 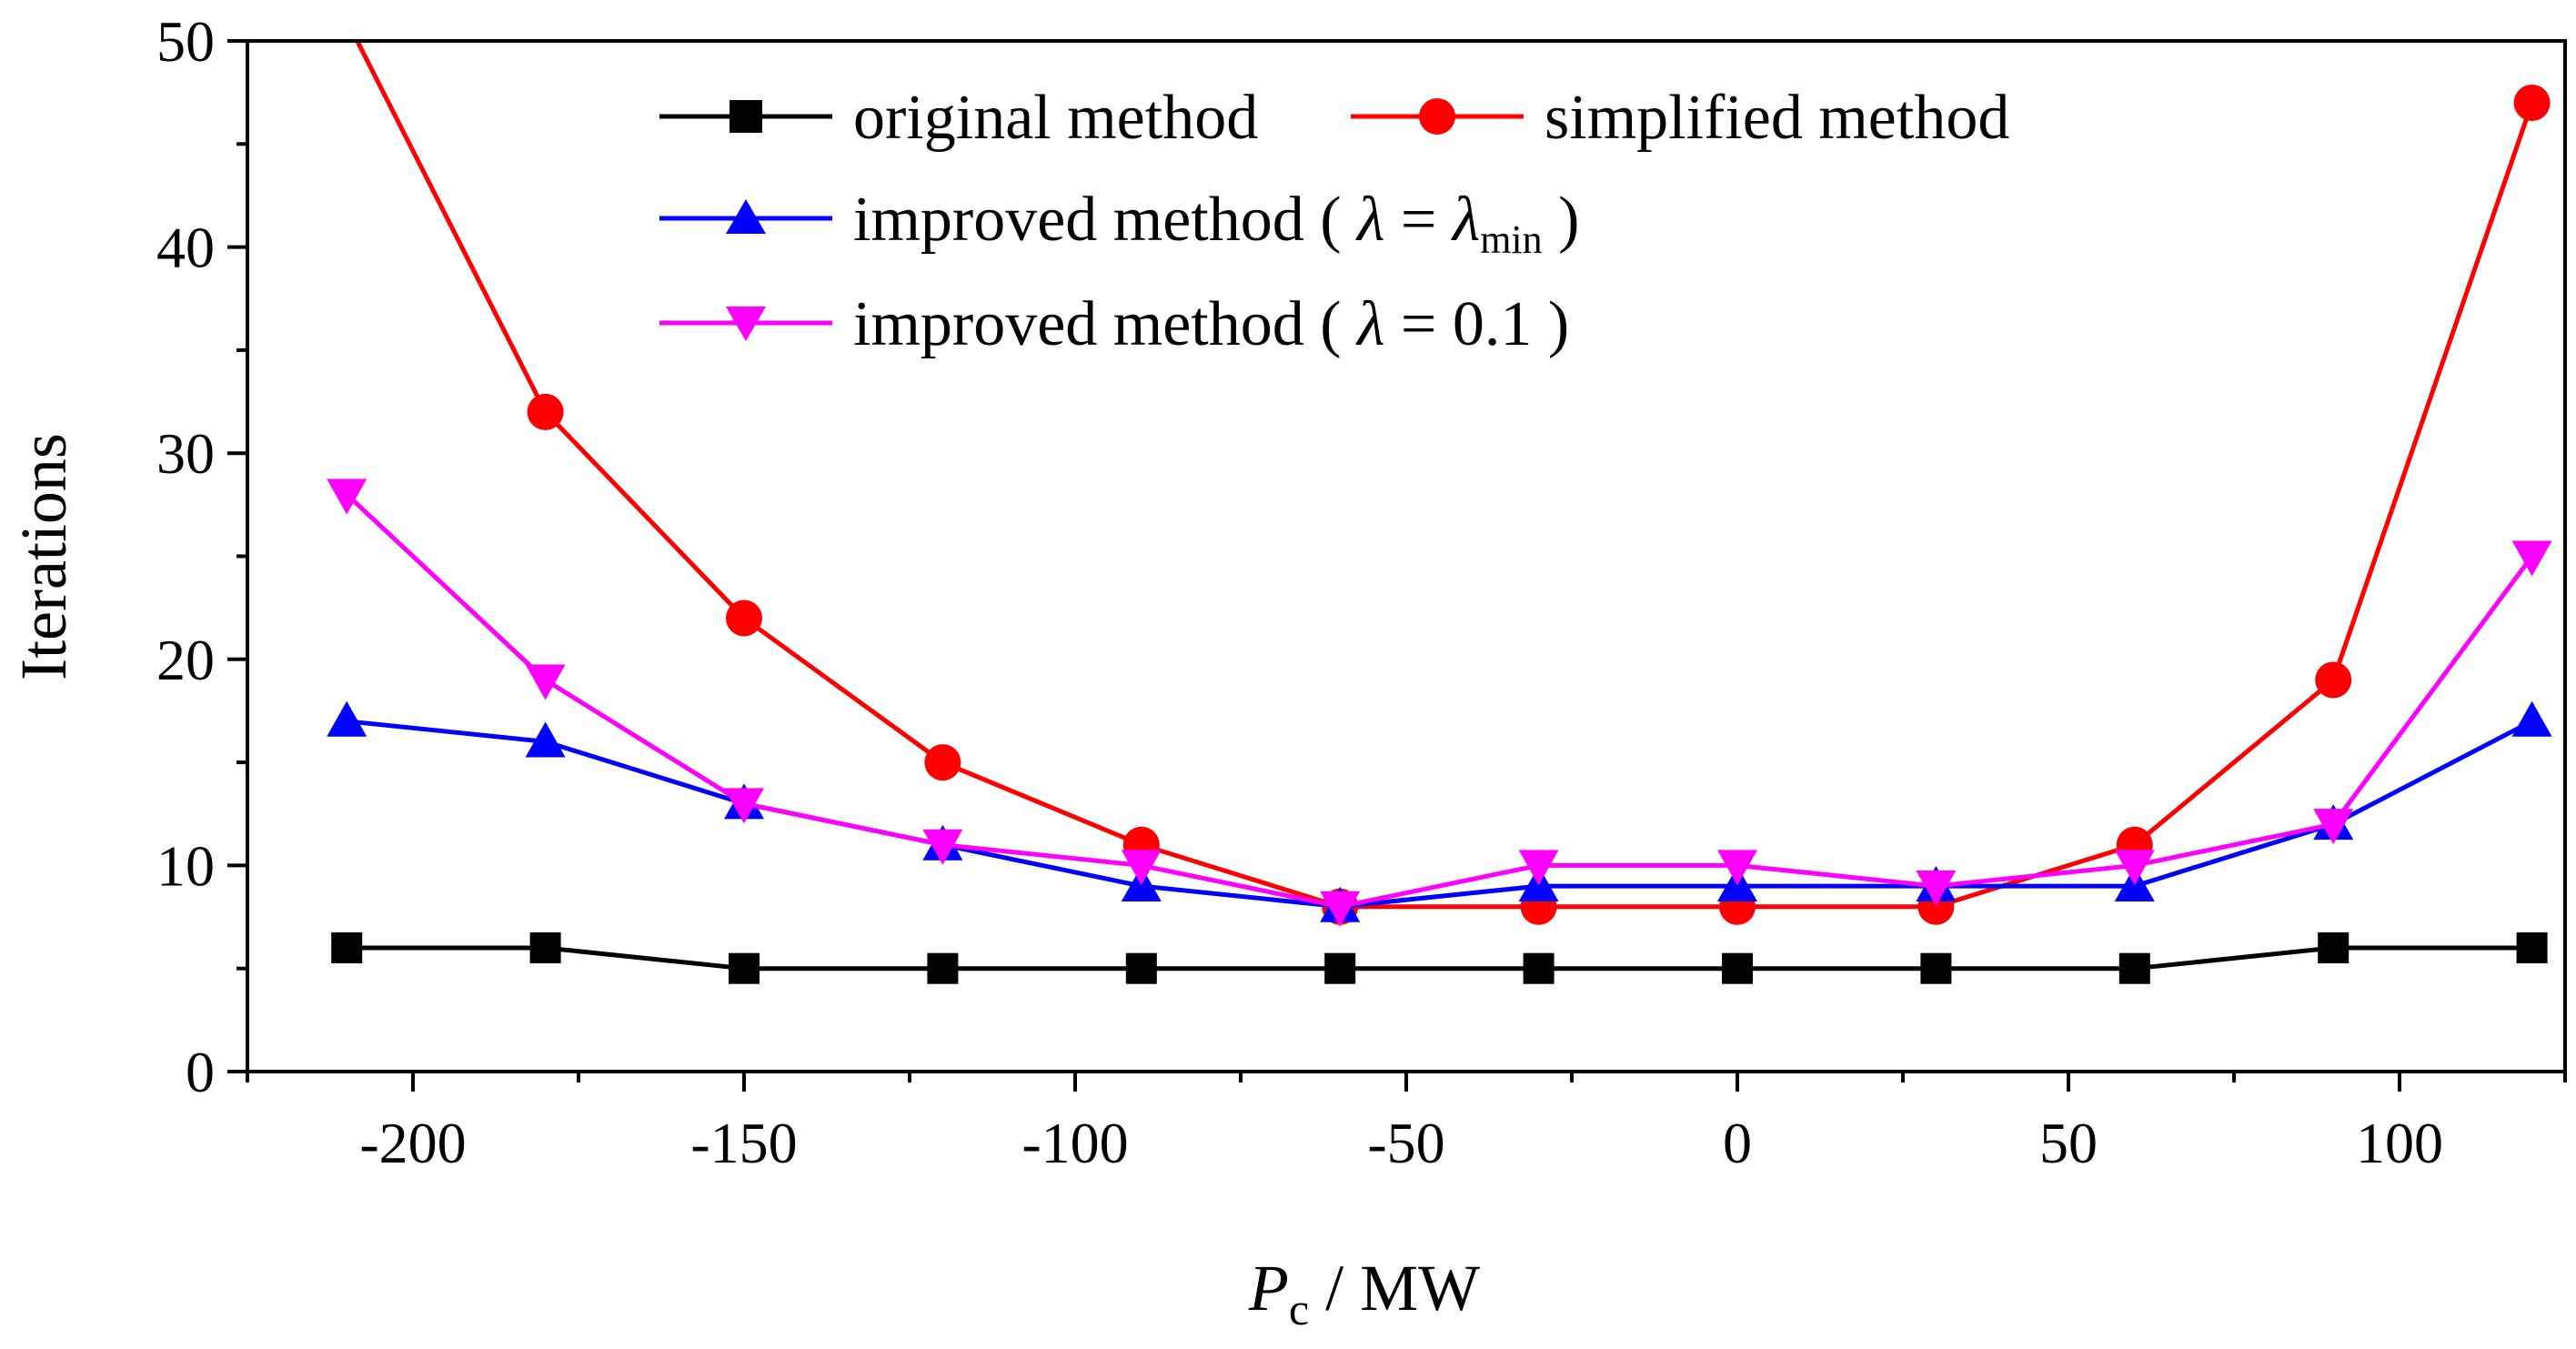 What do you see at coordinates (1737, 1143) in the screenshot?
I see `x-tick-label: 0` at bounding box center [1737, 1143].